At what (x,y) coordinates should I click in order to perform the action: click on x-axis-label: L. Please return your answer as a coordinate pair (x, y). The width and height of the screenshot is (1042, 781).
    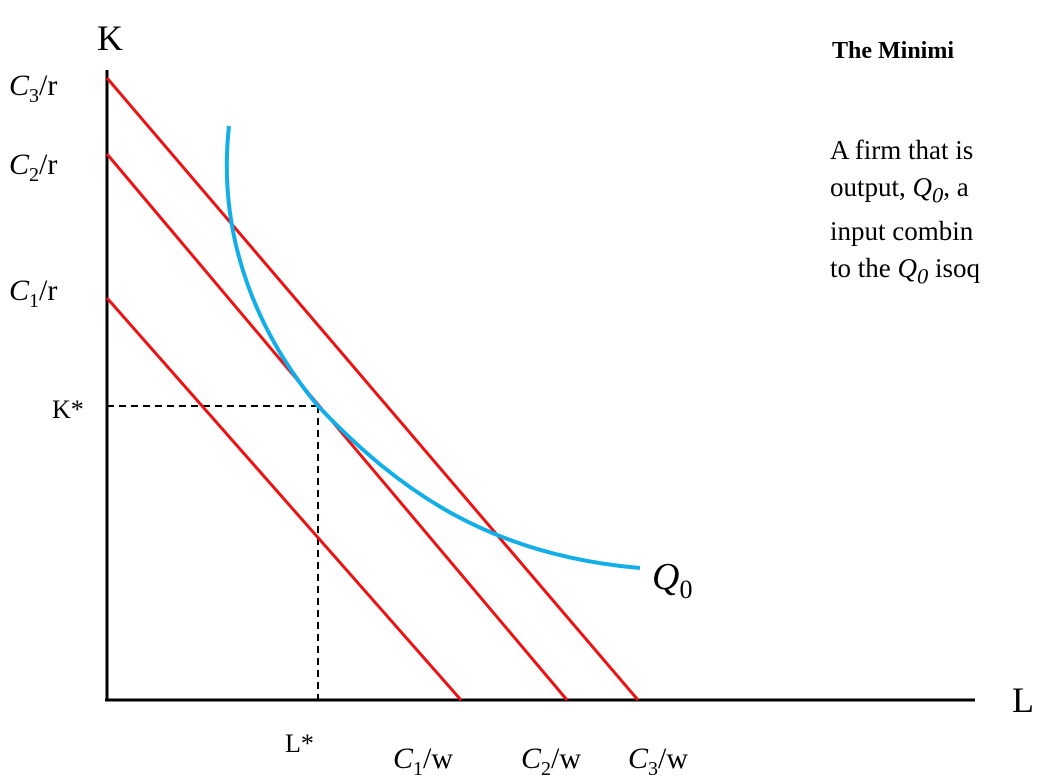
    Looking at the image, I should click on (1023, 700).